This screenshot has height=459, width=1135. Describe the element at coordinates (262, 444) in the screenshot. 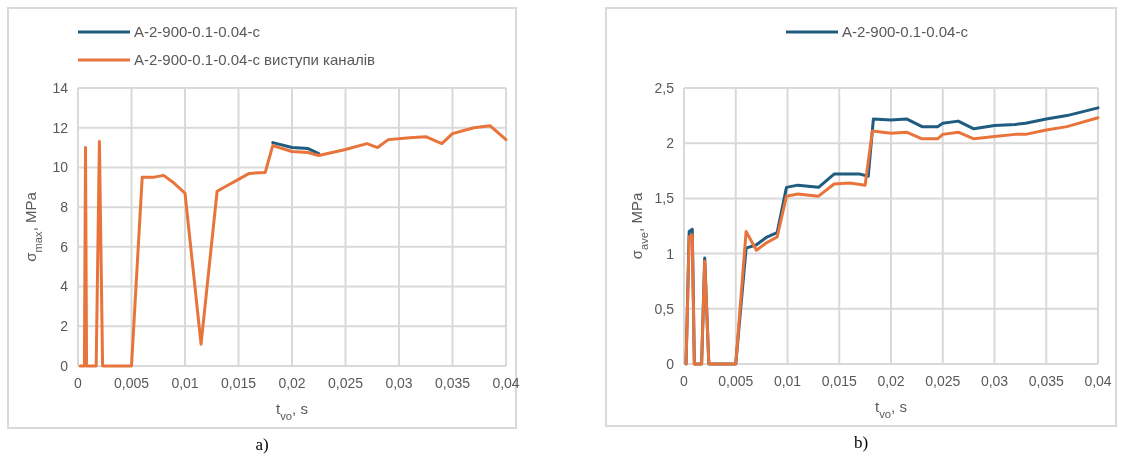

I see `text: a)` at that location.